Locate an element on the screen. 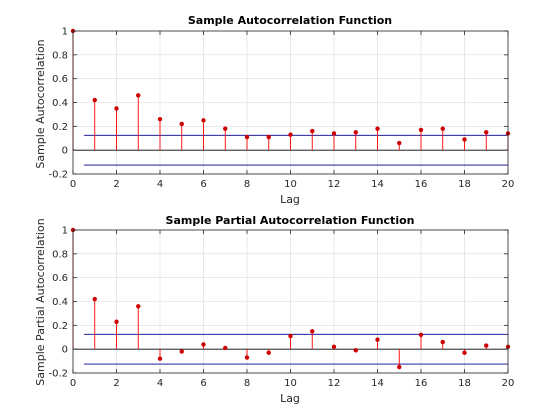 This screenshot has width=560, height=420. pacf-x-tick-label: 16 is located at coordinates (421, 383).